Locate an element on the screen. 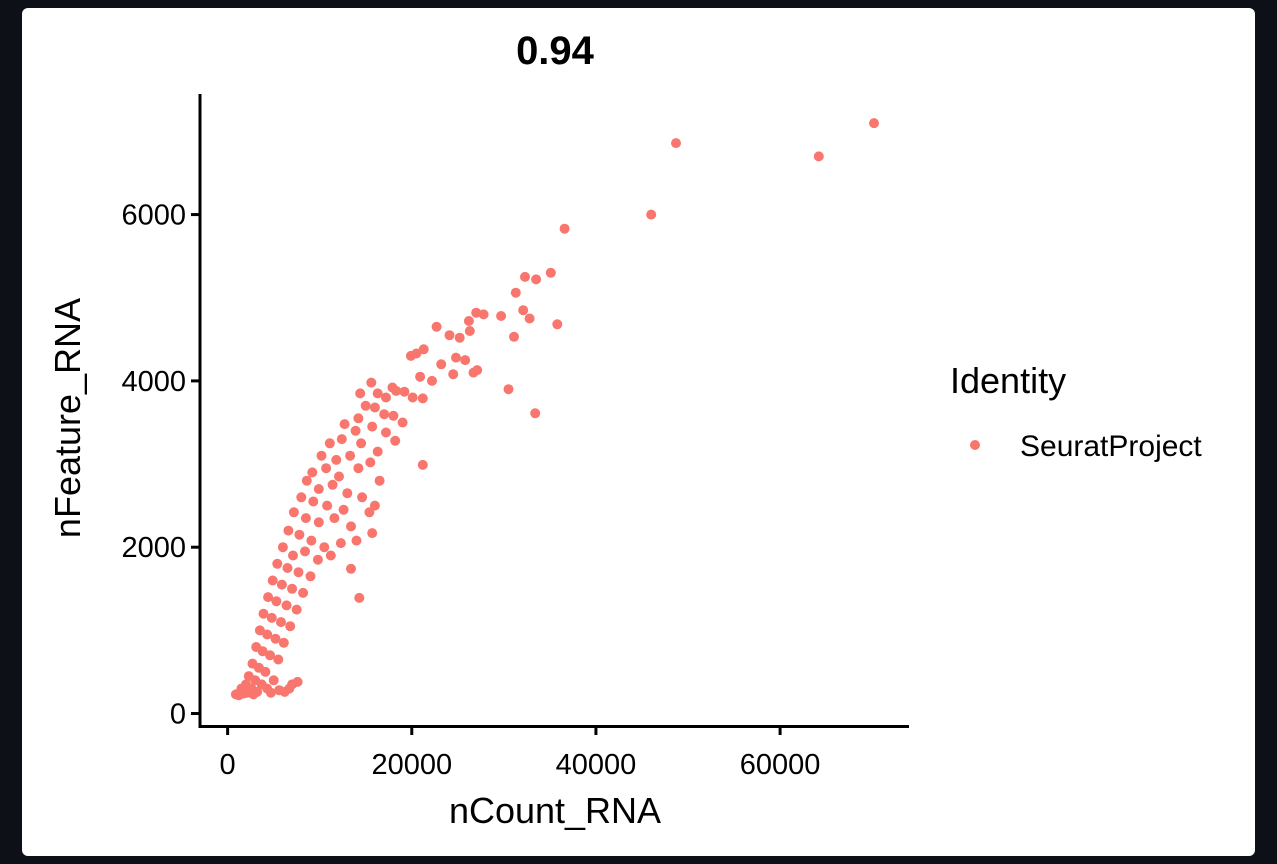 The height and width of the screenshot is (864, 1277). x-tick-label: 0 is located at coordinates (228, 765).